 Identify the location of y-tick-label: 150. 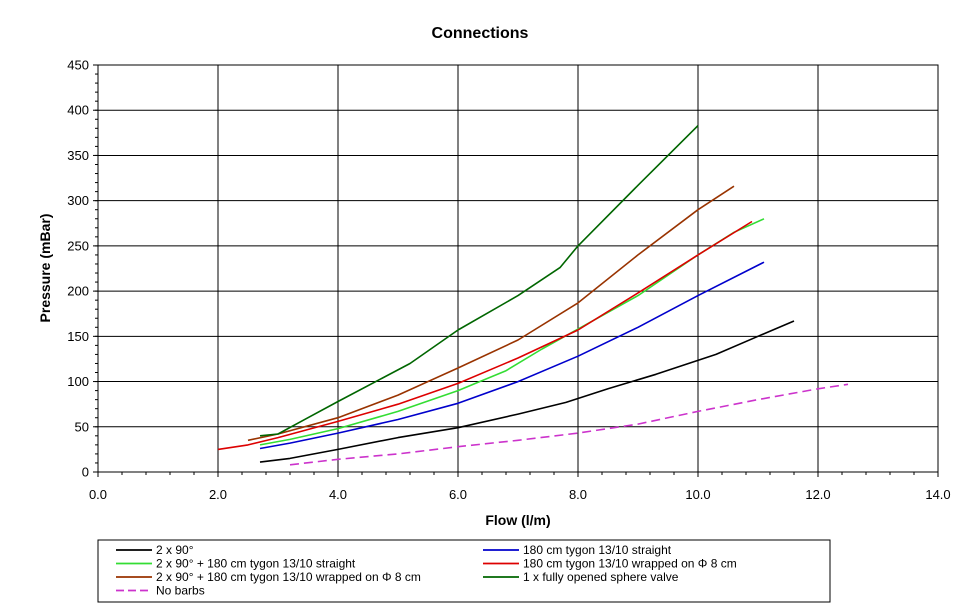
(78, 336).